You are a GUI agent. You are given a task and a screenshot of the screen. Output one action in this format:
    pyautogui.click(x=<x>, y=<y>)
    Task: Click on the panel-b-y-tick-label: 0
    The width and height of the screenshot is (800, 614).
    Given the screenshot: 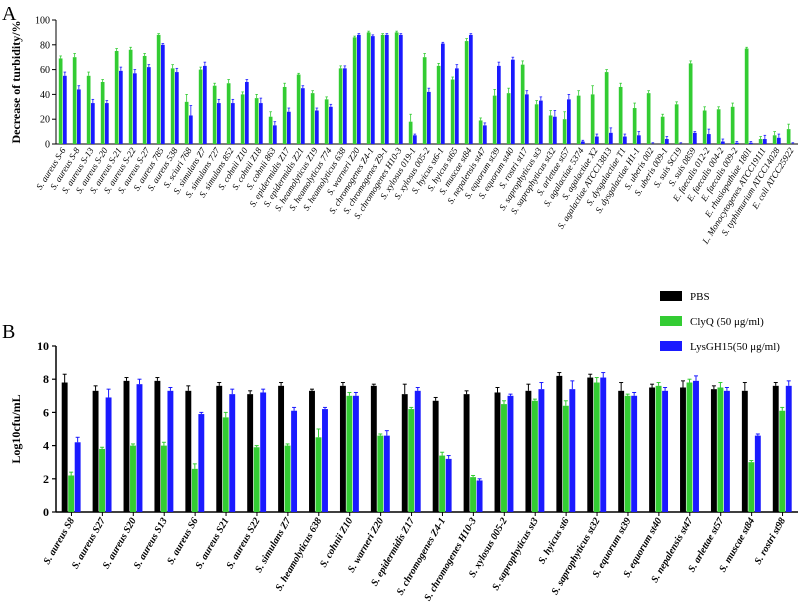 What is the action you would take?
    pyautogui.click(x=46, y=512)
    